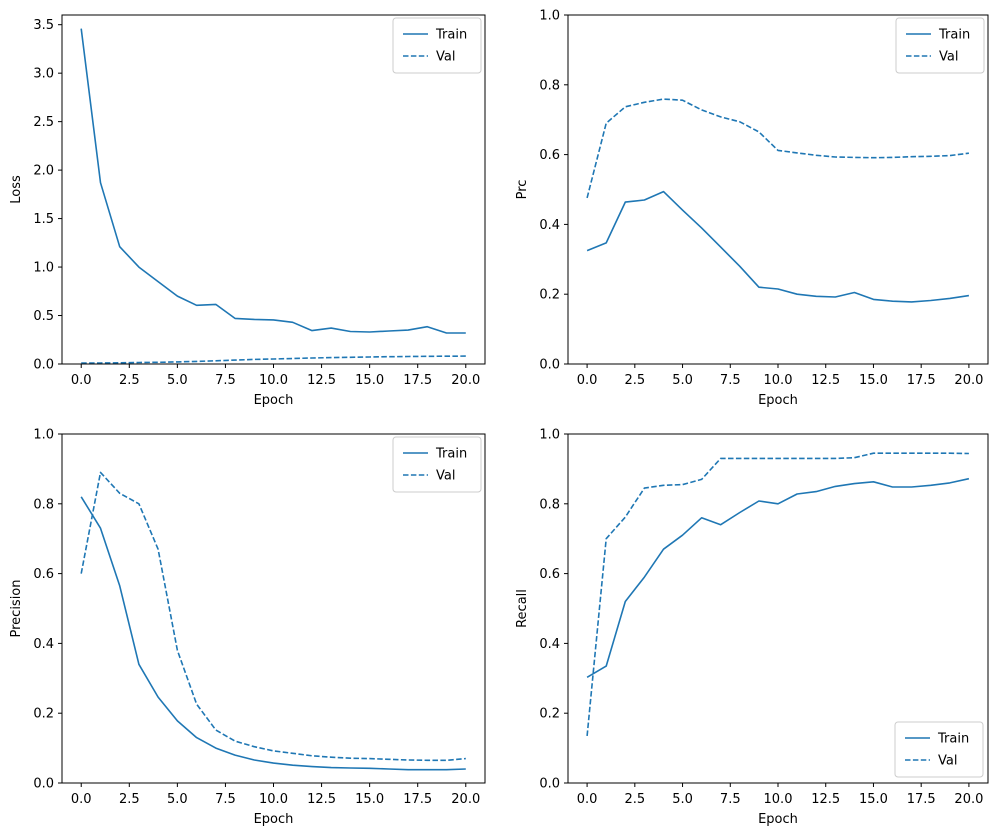 This screenshot has width=1001, height=838. Describe the element at coordinates (16, 189) in the screenshot. I see `y-axis-label: Loss` at that location.